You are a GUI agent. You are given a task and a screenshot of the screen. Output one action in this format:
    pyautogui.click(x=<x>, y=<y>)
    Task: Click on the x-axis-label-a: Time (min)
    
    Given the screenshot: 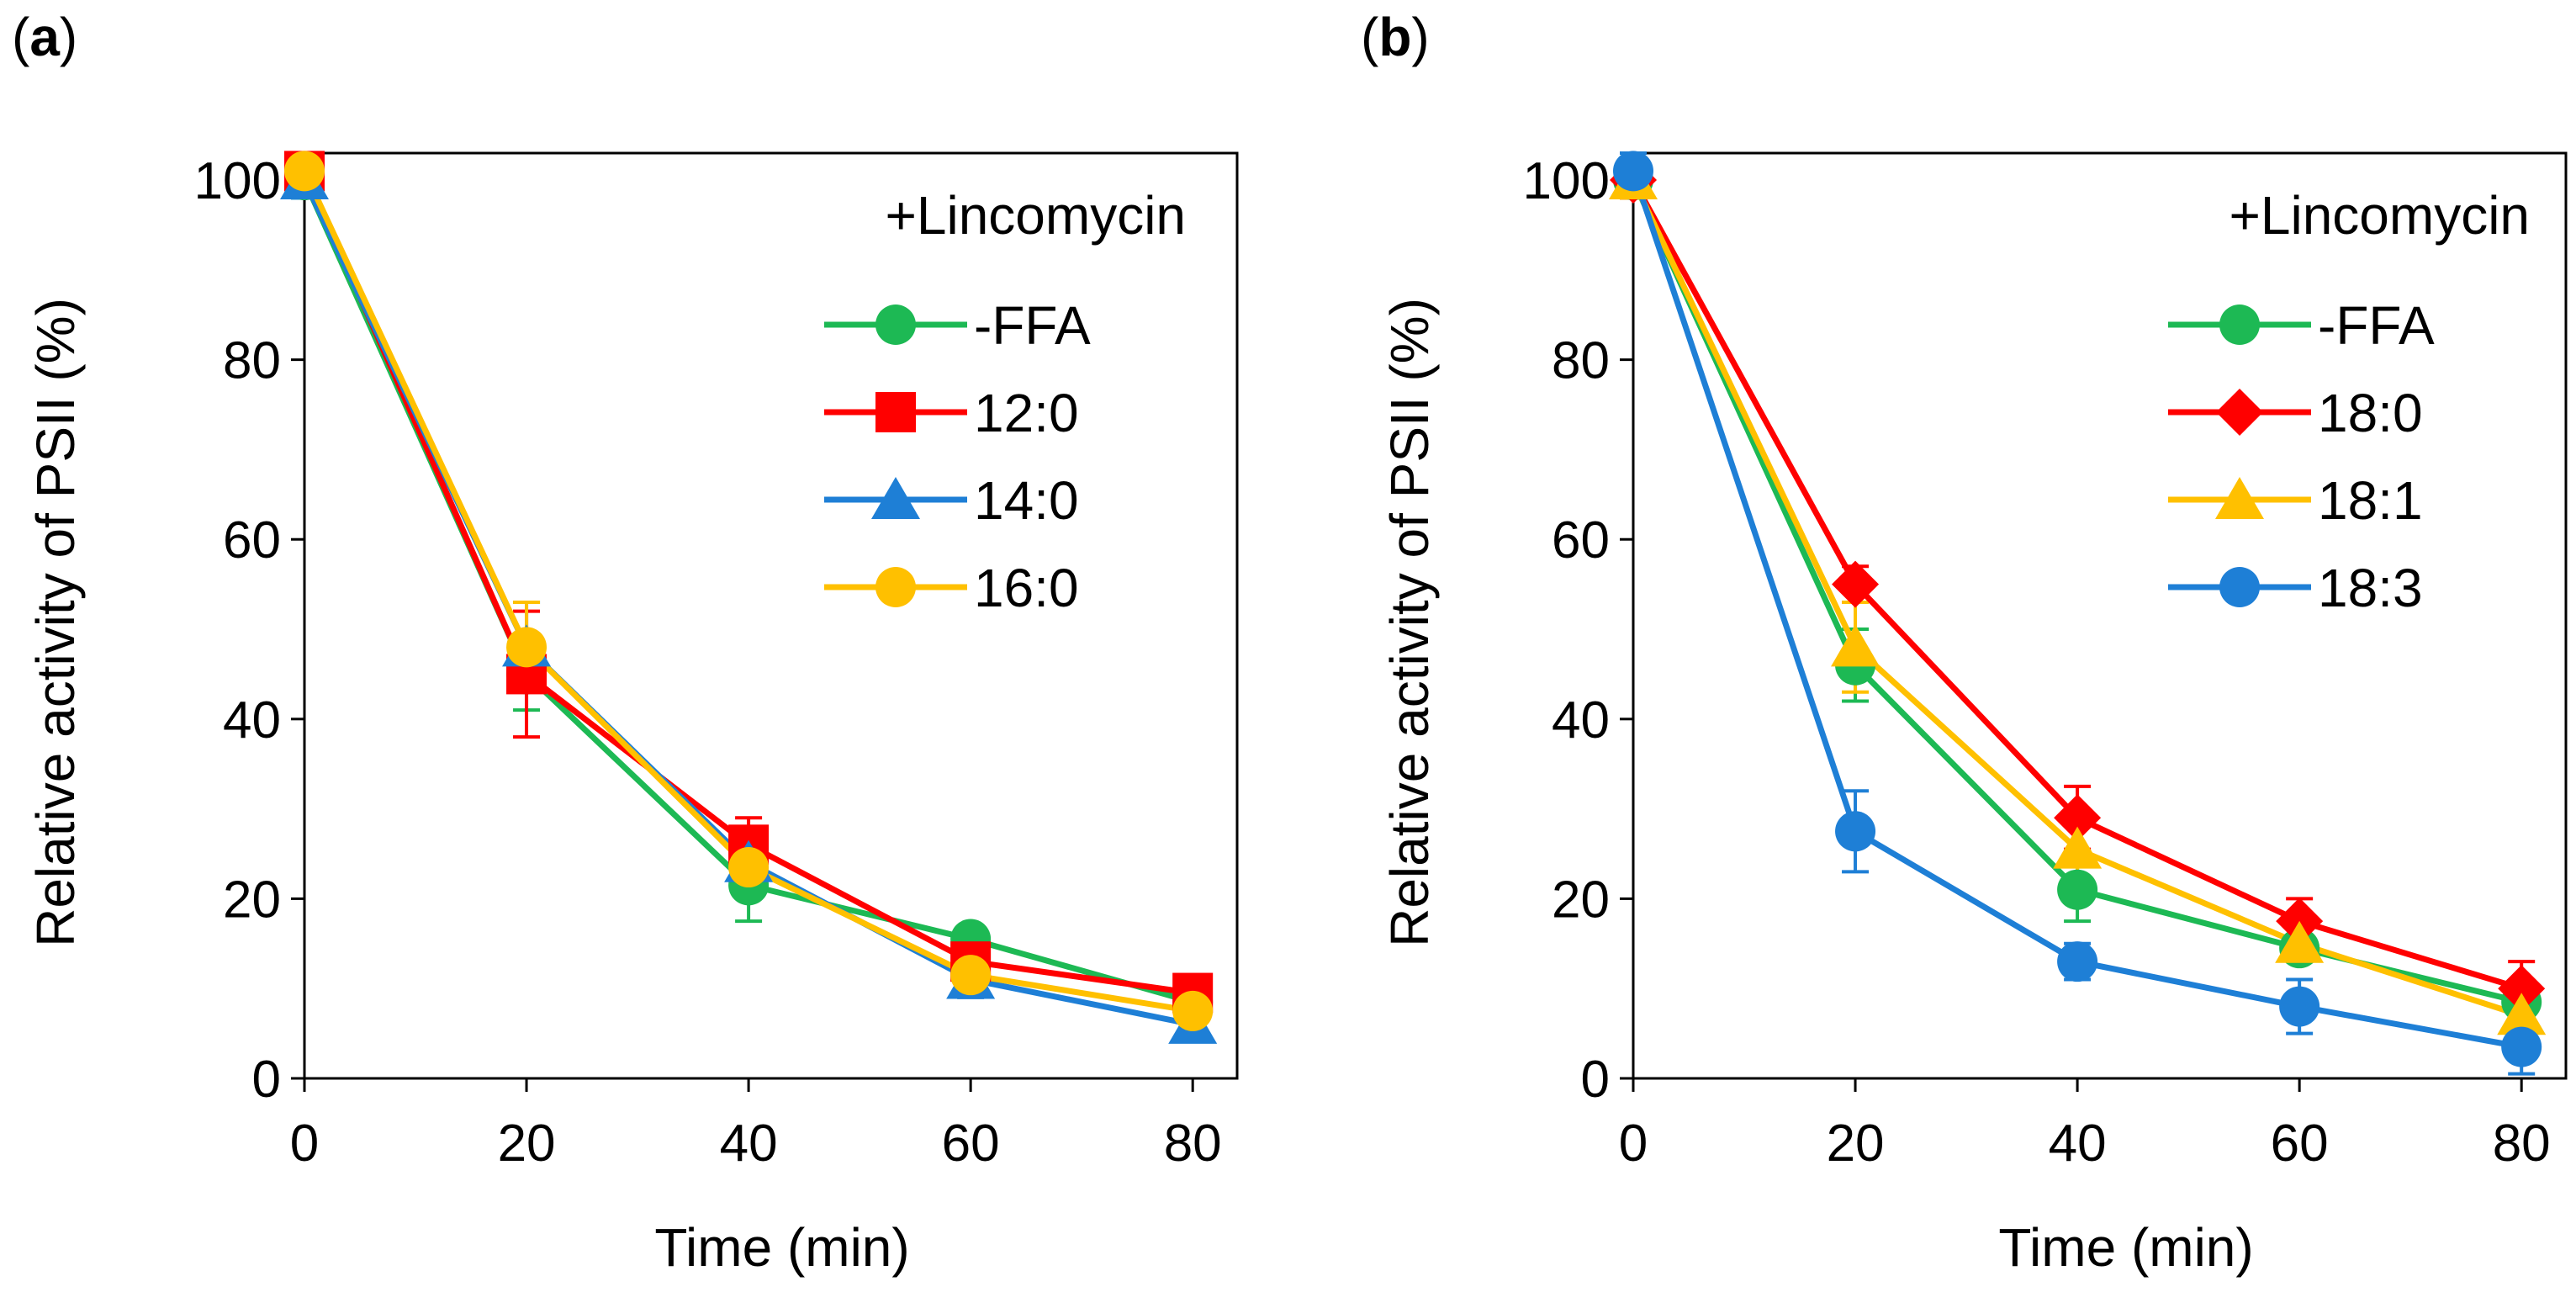 What is the action you would take?
    pyautogui.click(x=781, y=1247)
    